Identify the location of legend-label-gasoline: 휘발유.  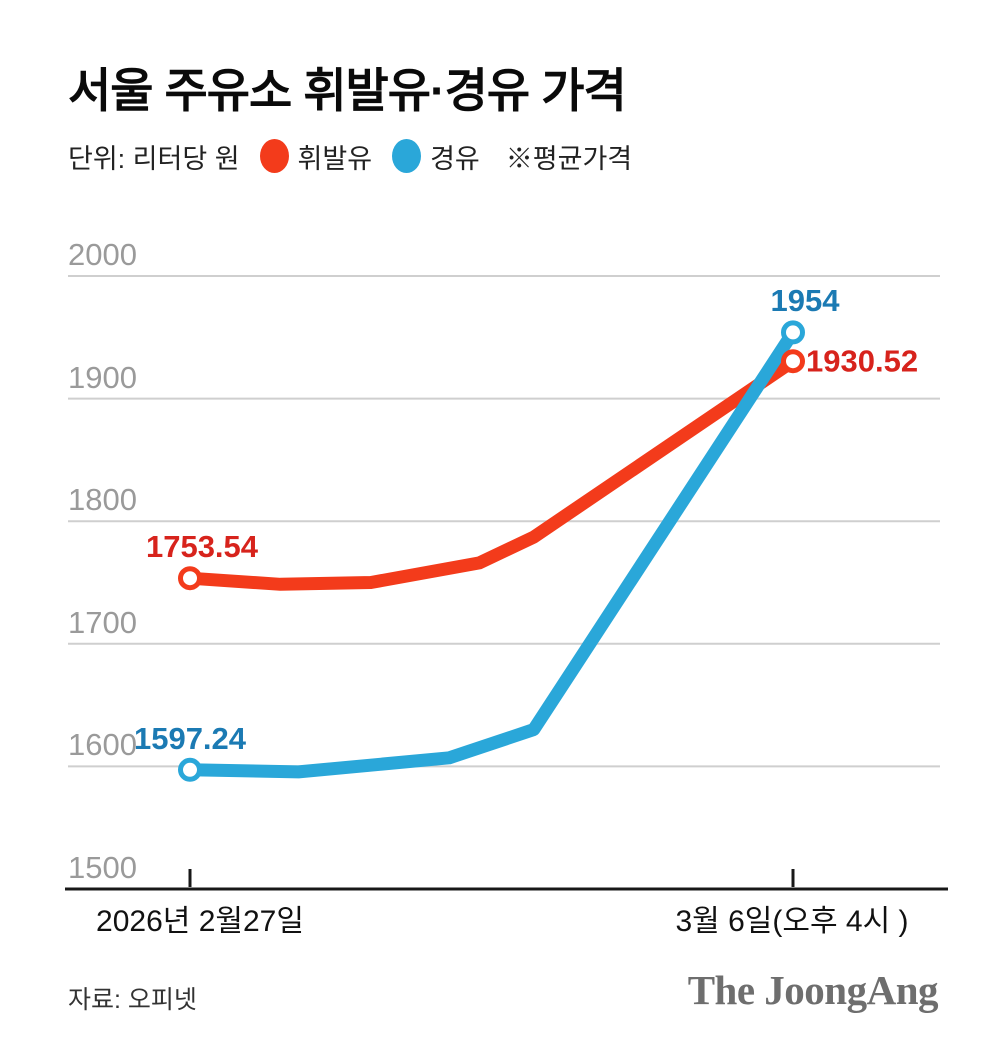
(335, 158).